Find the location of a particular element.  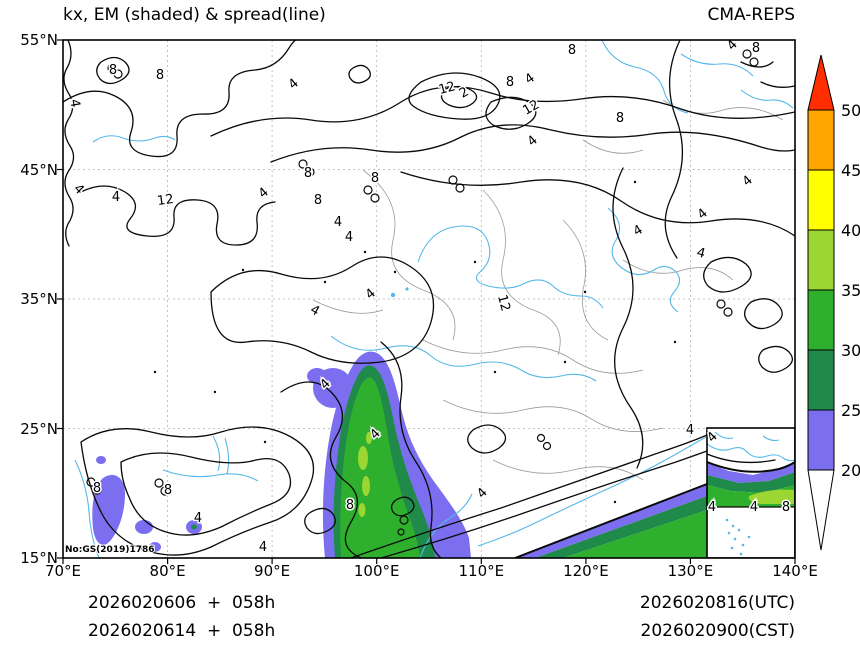

x-axis-tick-label: 80°E is located at coordinates (167, 571).